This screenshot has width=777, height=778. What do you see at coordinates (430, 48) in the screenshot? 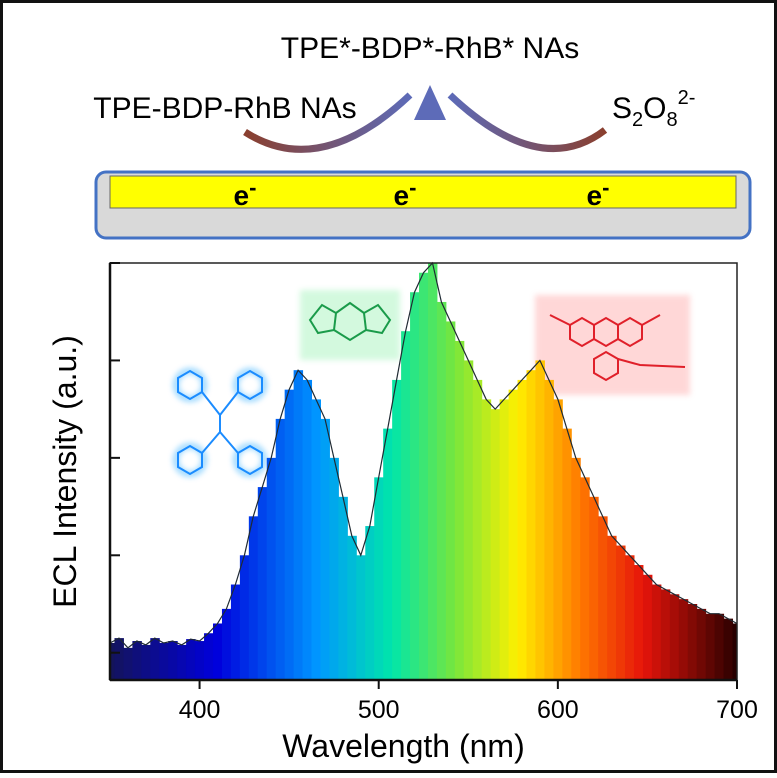
I see `product-label: TPE*-BDP*-RhB* NAs` at bounding box center [430, 48].